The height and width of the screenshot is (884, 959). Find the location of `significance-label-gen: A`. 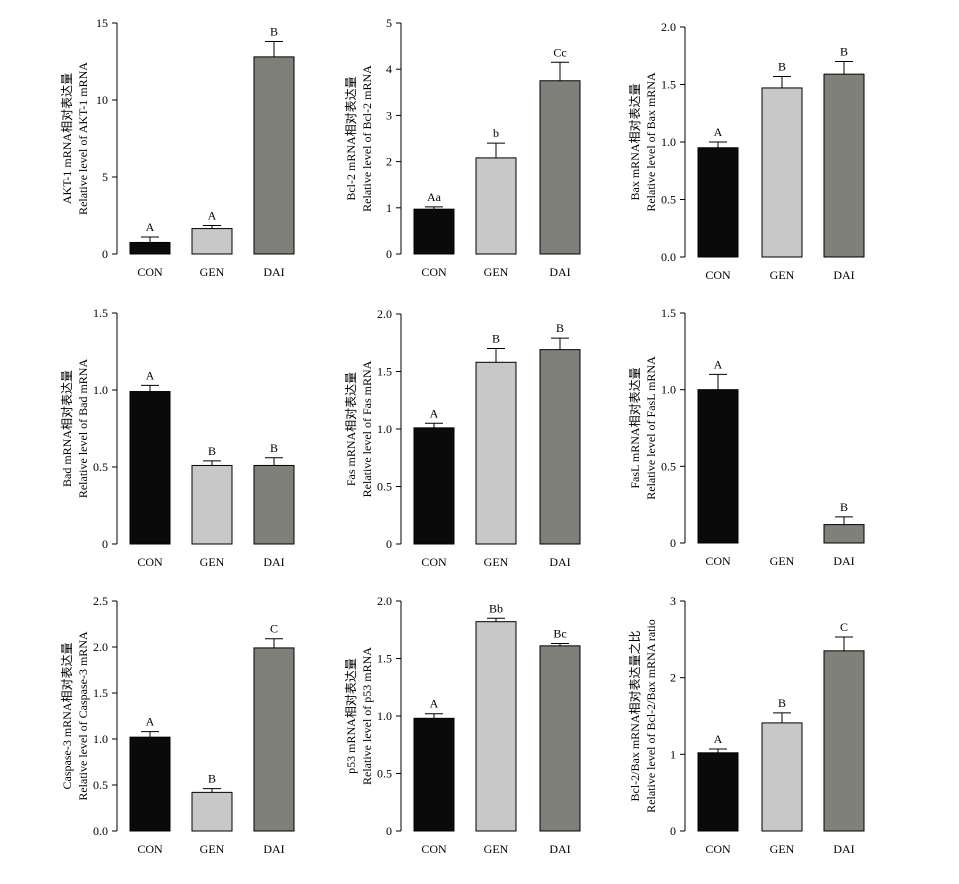

significance-label-gen: A is located at coordinates (212, 216).